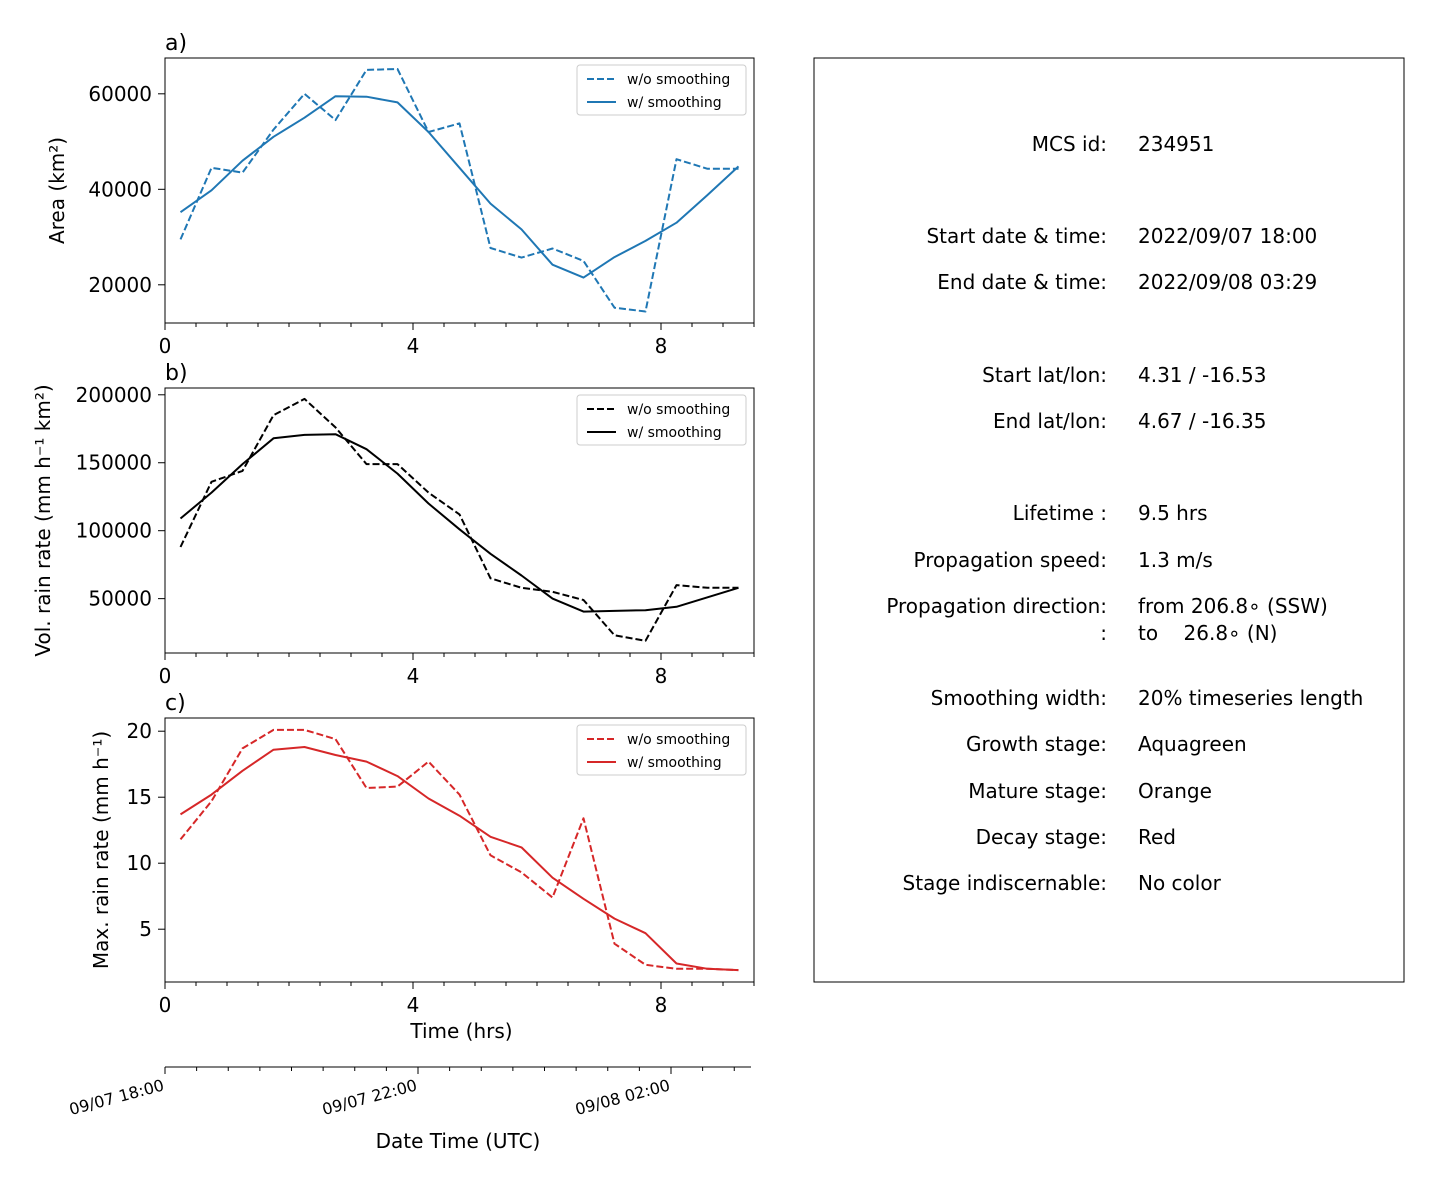 The height and width of the screenshot is (1181, 1433). I want to click on y-axis-label: Area (km²), so click(57, 190).